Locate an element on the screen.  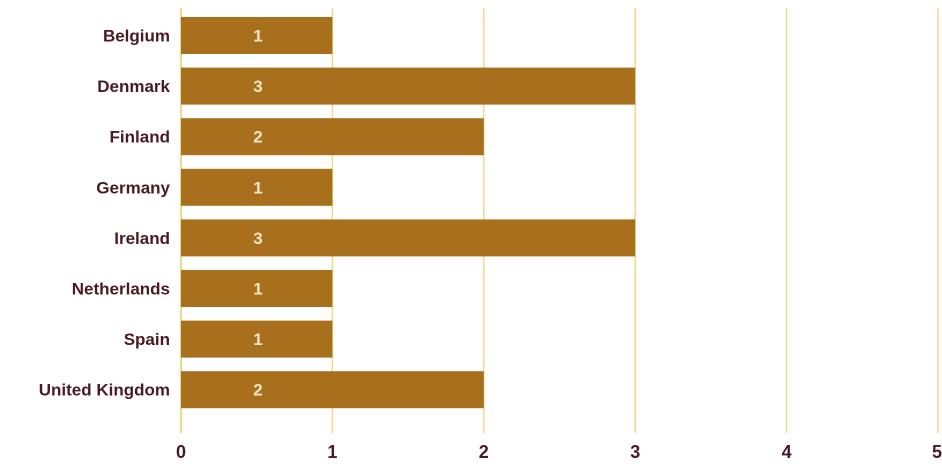
category-label: Spain is located at coordinates (147, 339).